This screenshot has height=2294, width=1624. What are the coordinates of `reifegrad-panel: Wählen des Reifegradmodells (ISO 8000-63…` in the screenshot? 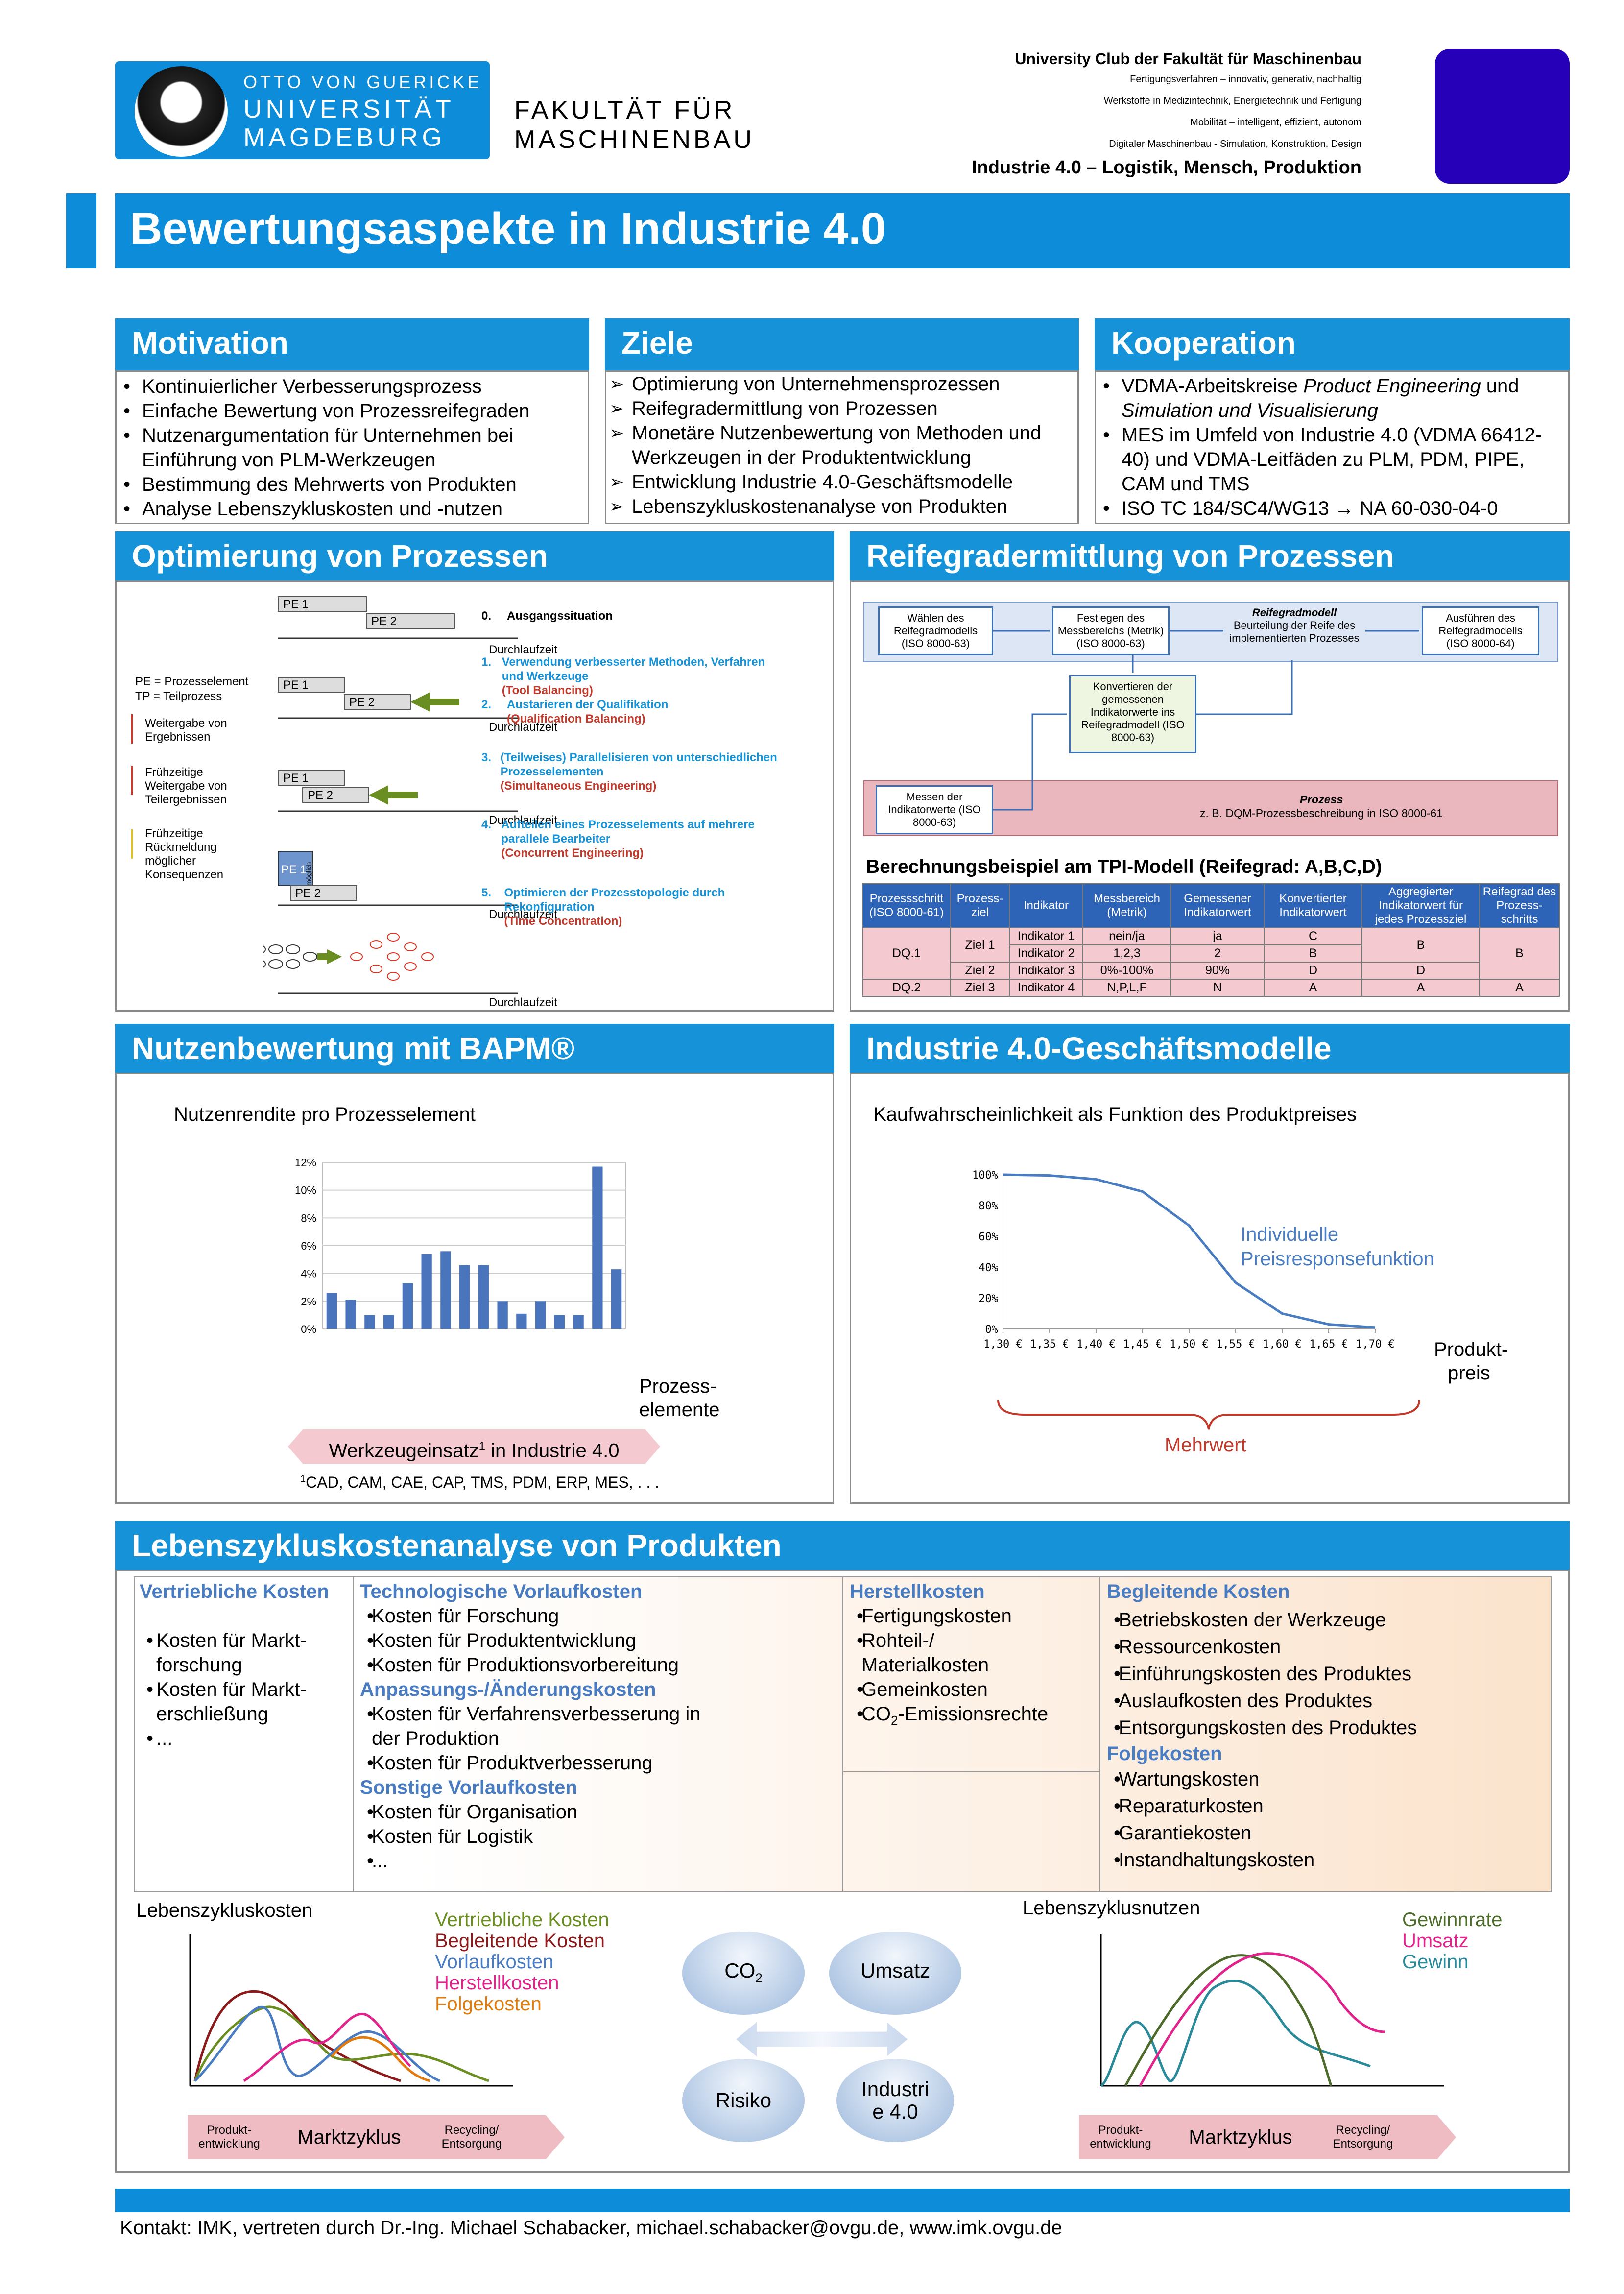 It's located at (1210, 796).